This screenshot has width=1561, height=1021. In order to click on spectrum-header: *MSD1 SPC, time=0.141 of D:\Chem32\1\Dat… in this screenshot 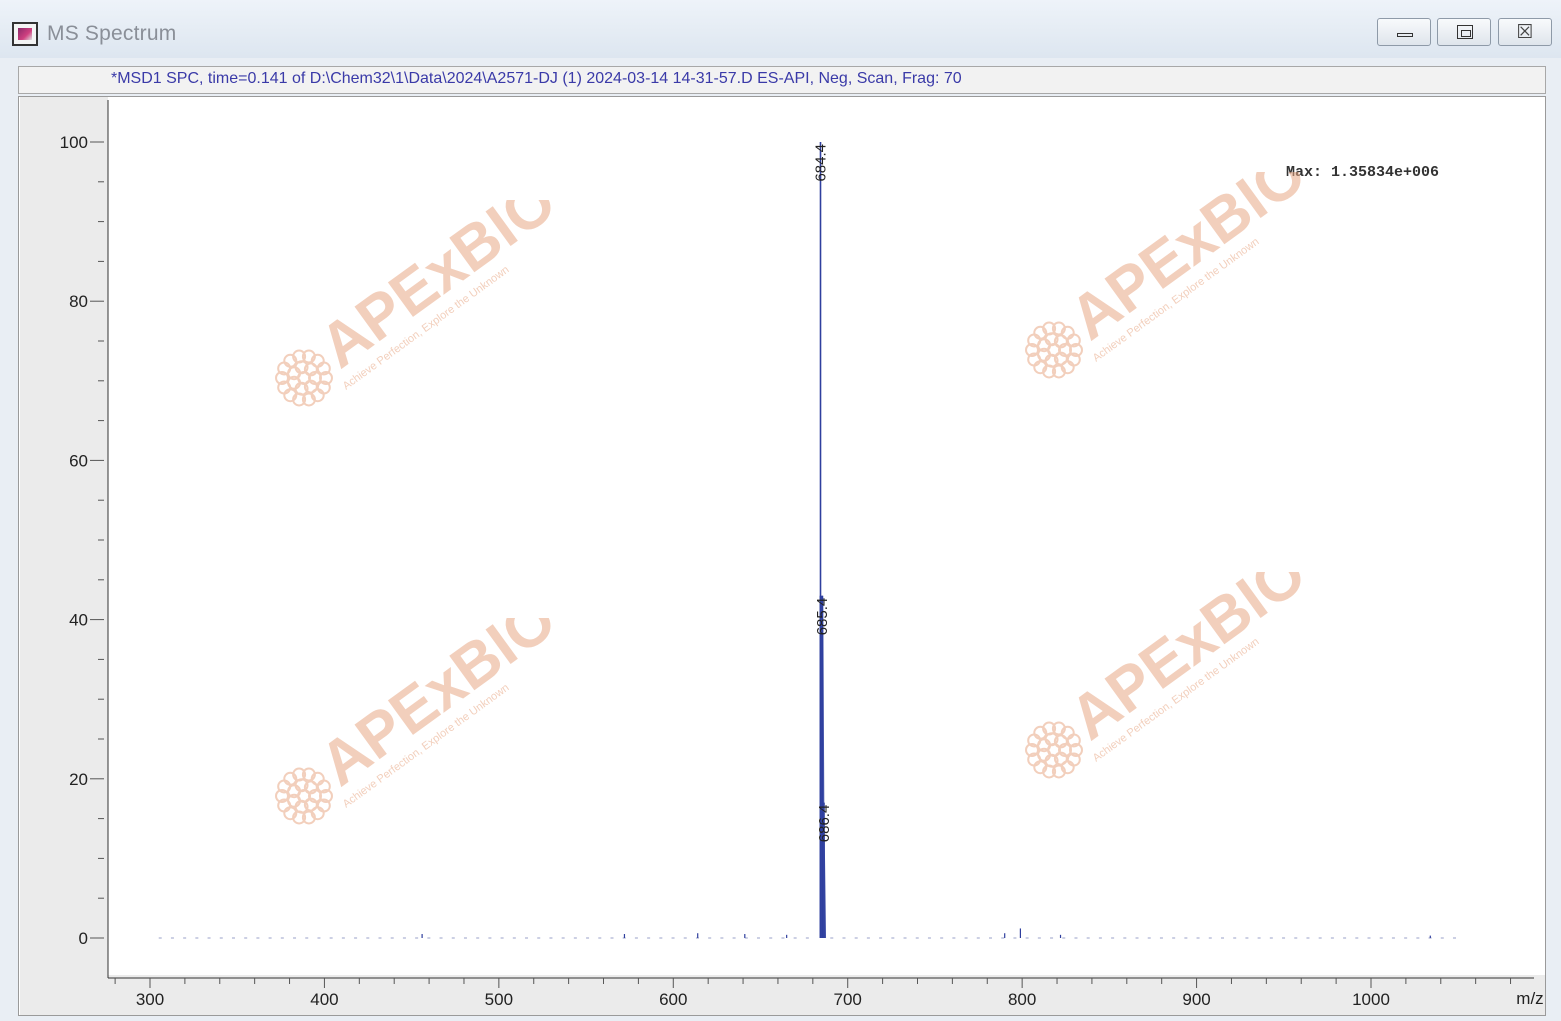, I will do `click(782, 80)`.